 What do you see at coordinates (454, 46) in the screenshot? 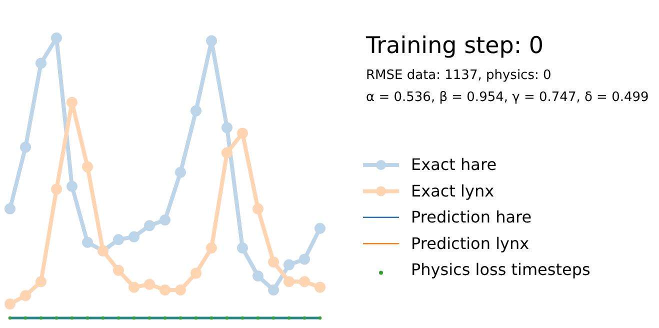
I see `text: Training step: 0` at bounding box center [454, 46].